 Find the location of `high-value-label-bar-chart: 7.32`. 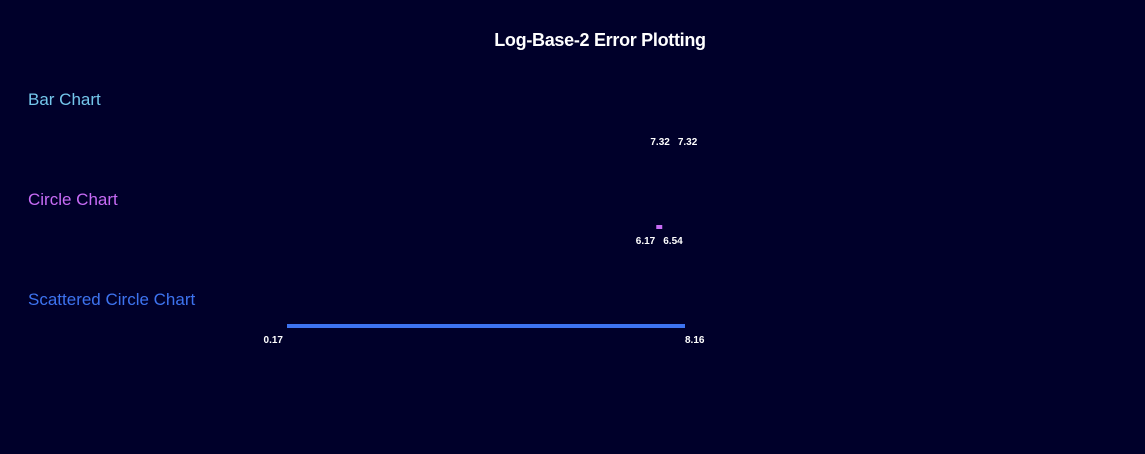

high-value-label-bar-chart: 7.32 is located at coordinates (688, 142).